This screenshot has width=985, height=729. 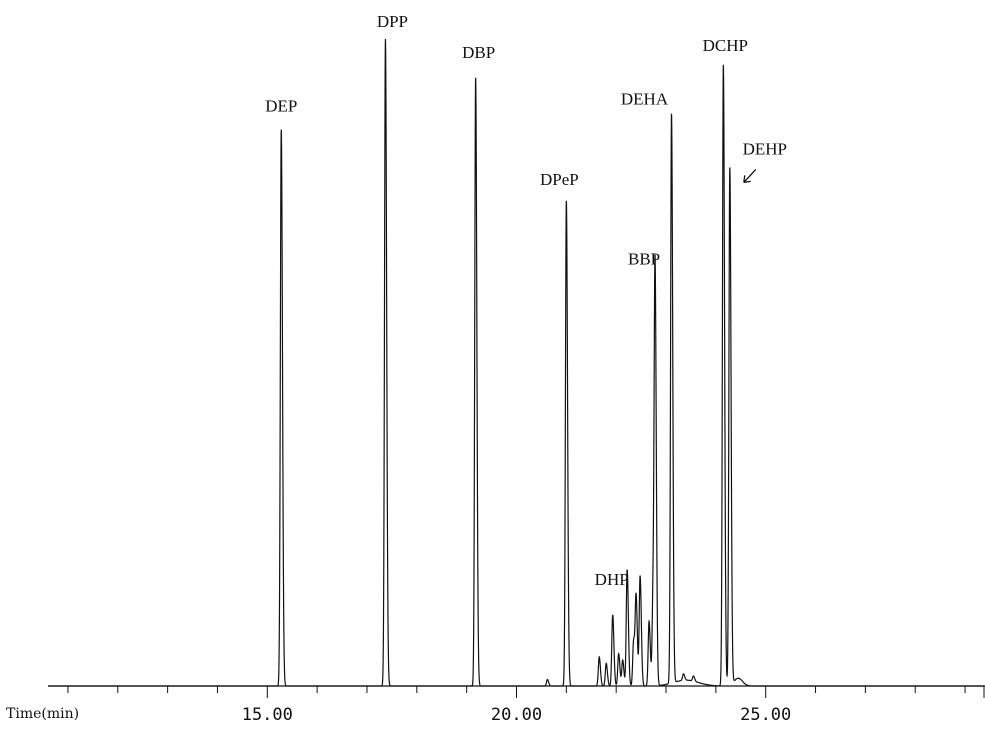 What do you see at coordinates (765, 148) in the screenshot?
I see `peak-label-dehp: DEHP` at bounding box center [765, 148].